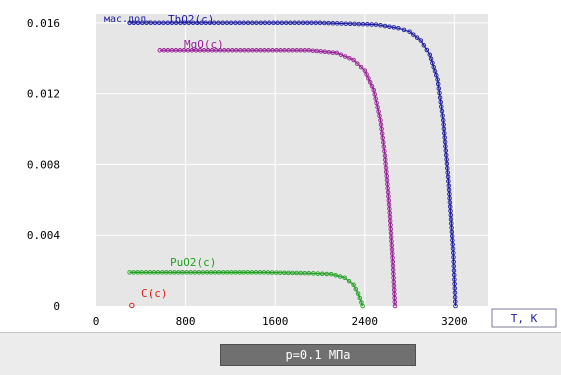 This screenshot has height=375, width=561. What do you see at coordinates (154, 293) in the screenshot?
I see `series-label-c-c: C(c)` at bounding box center [154, 293].